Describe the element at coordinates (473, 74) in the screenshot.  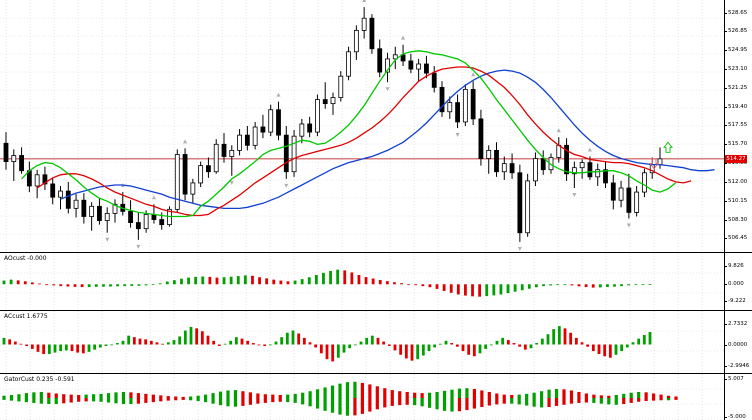
I see `fractal-up-marker` at that location.